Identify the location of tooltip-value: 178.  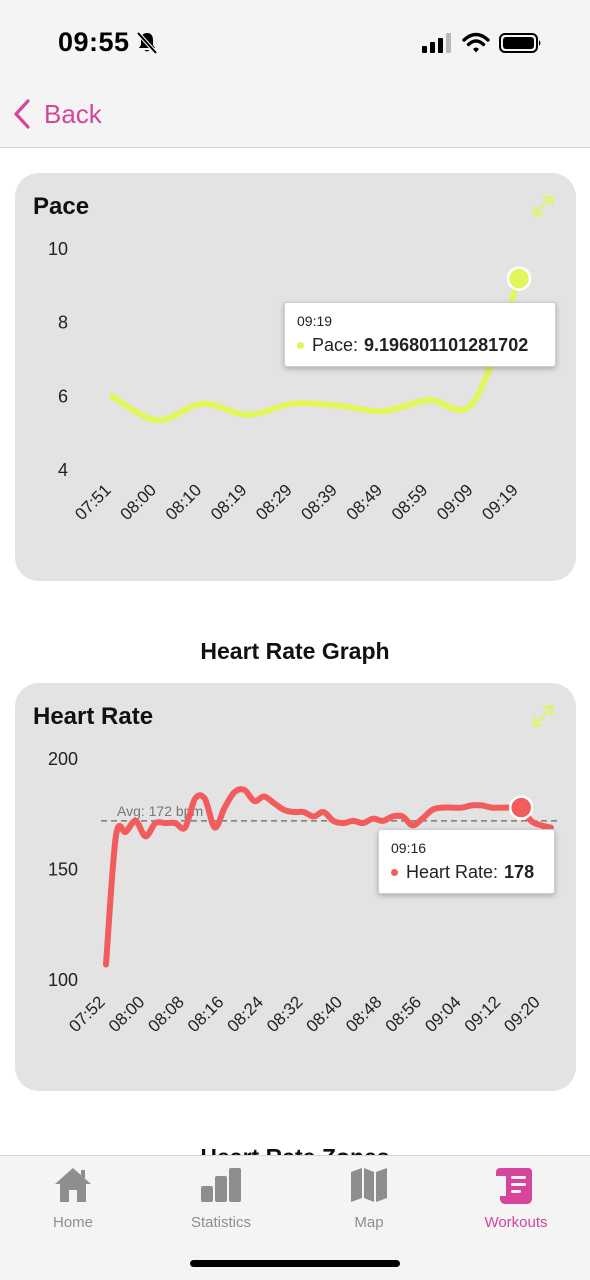
(519, 872).